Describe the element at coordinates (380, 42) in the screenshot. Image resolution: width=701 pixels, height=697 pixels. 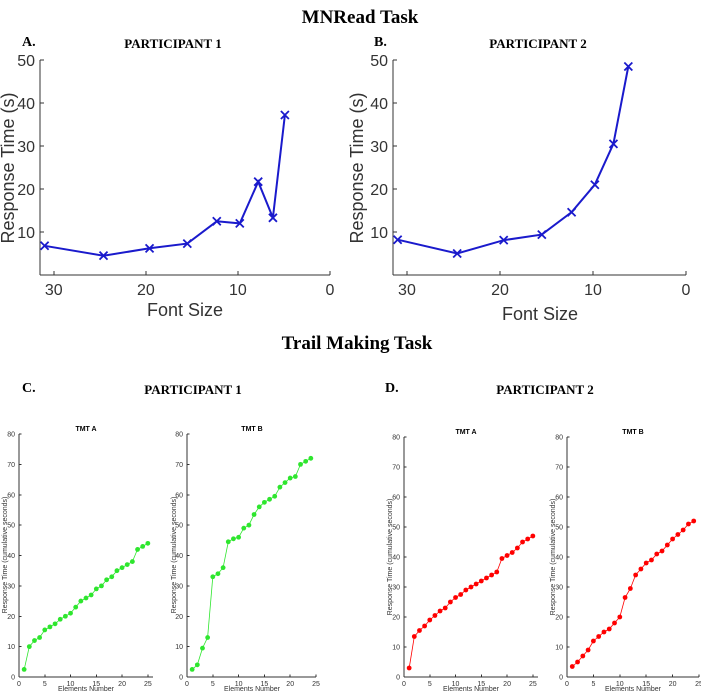
I see `panel-letter-b: B.` at that location.